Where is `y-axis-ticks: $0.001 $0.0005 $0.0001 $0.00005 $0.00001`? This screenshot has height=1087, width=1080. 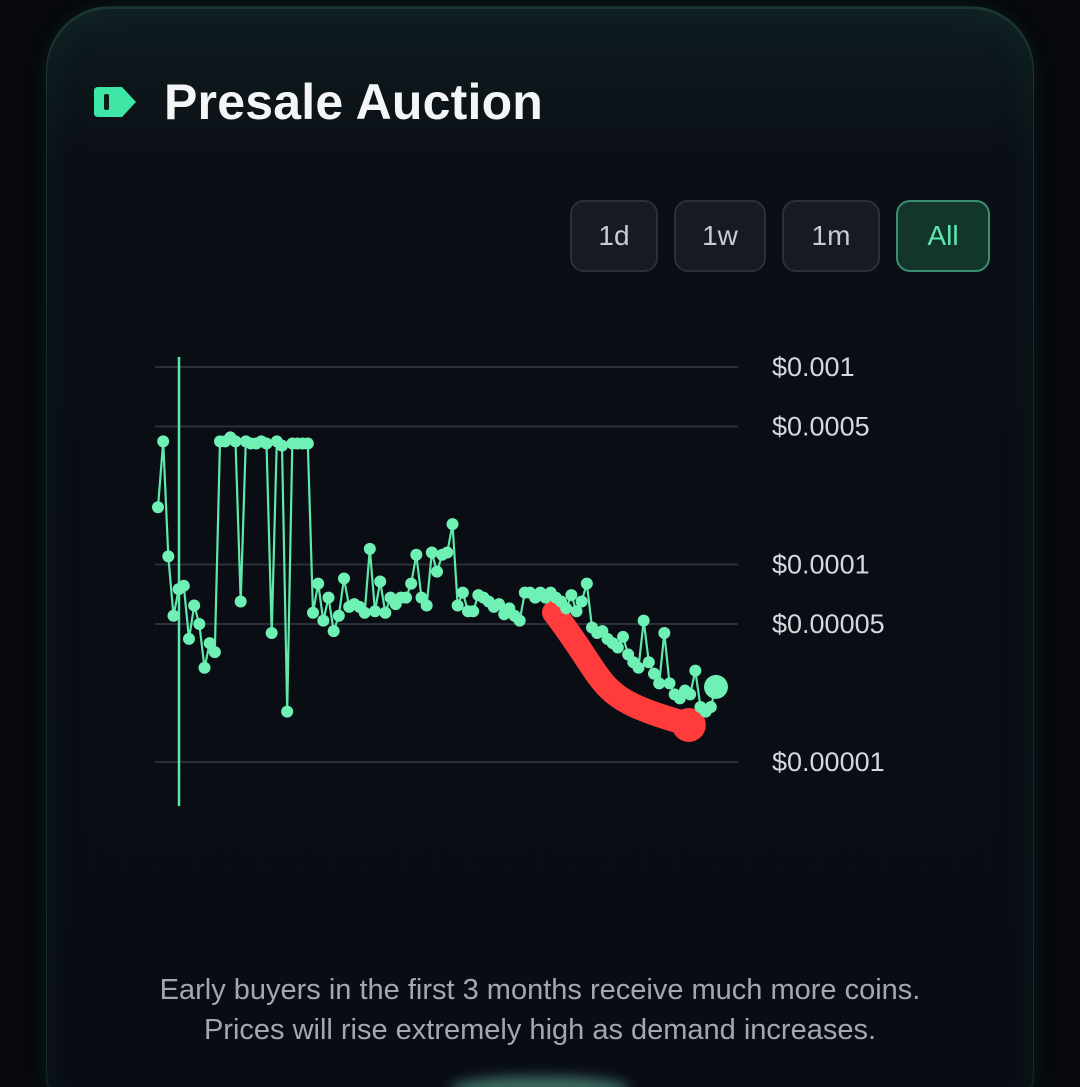 y-axis-ticks: $0.001 $0.0005 $0.0001 $0.00005 $0.00001 is located at coordinates (828, 564).